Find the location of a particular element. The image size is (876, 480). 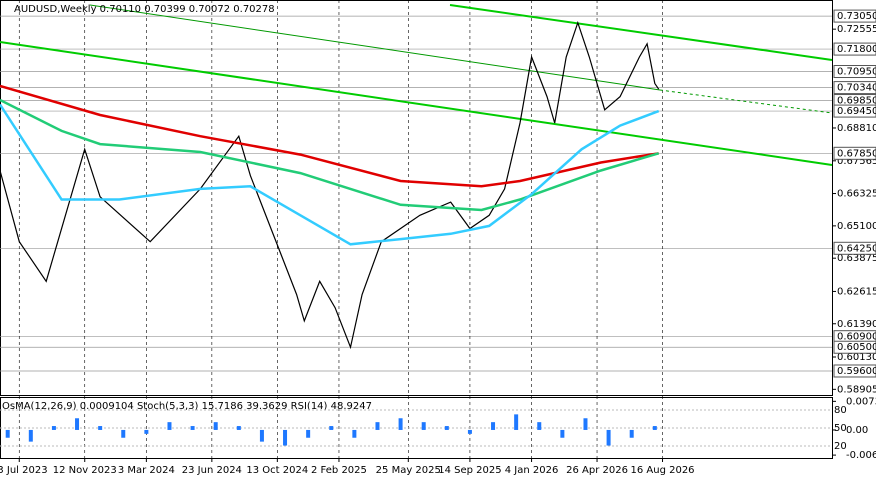

y-tick-label: 0.65100 is located at coordinates (856, 226).